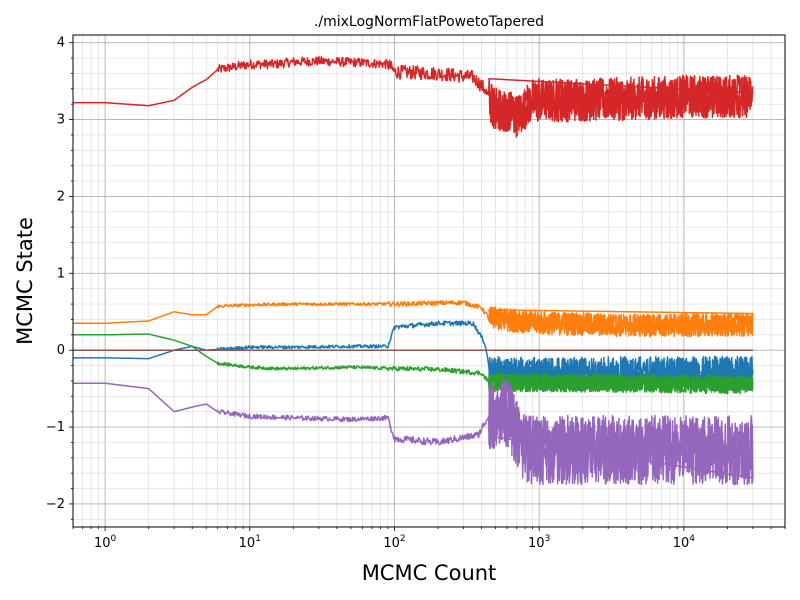  Describe the element at coordinates (250, 542) in the screenshot. I see `x-tick-label: 10¹` at that location.